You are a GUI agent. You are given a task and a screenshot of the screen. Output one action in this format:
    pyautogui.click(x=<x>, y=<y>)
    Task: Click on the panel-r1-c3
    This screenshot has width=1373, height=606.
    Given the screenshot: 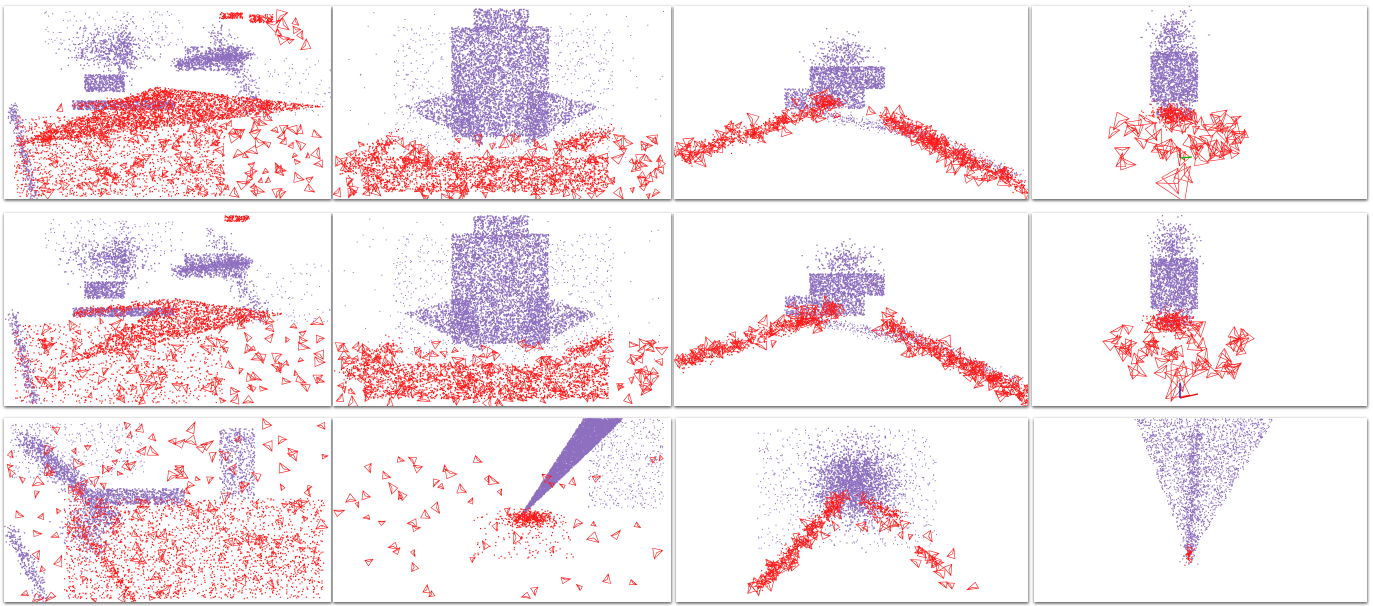 What is the action you would take?
    pyautogui.click(x=851, y=102)
    